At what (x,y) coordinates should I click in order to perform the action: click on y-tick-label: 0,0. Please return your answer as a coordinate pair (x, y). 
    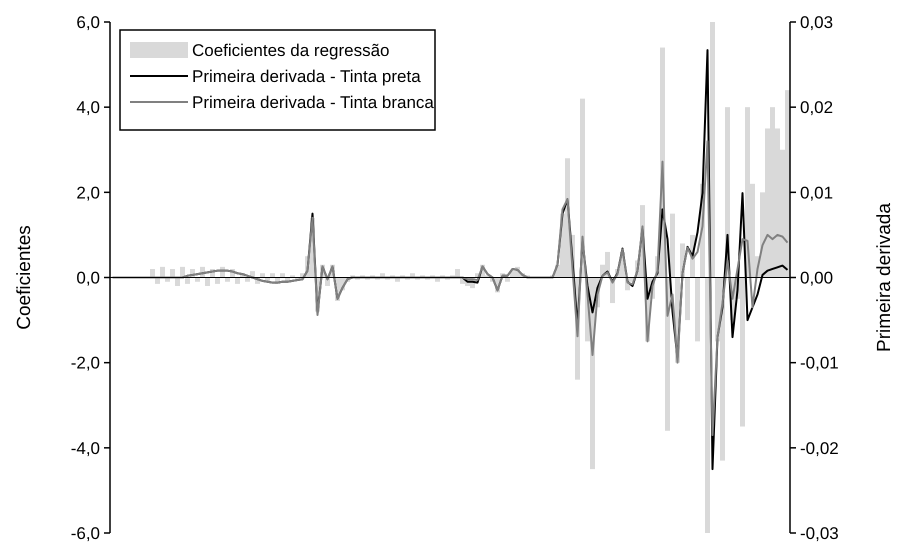
    Looking at the image, I should click on (88, 278).